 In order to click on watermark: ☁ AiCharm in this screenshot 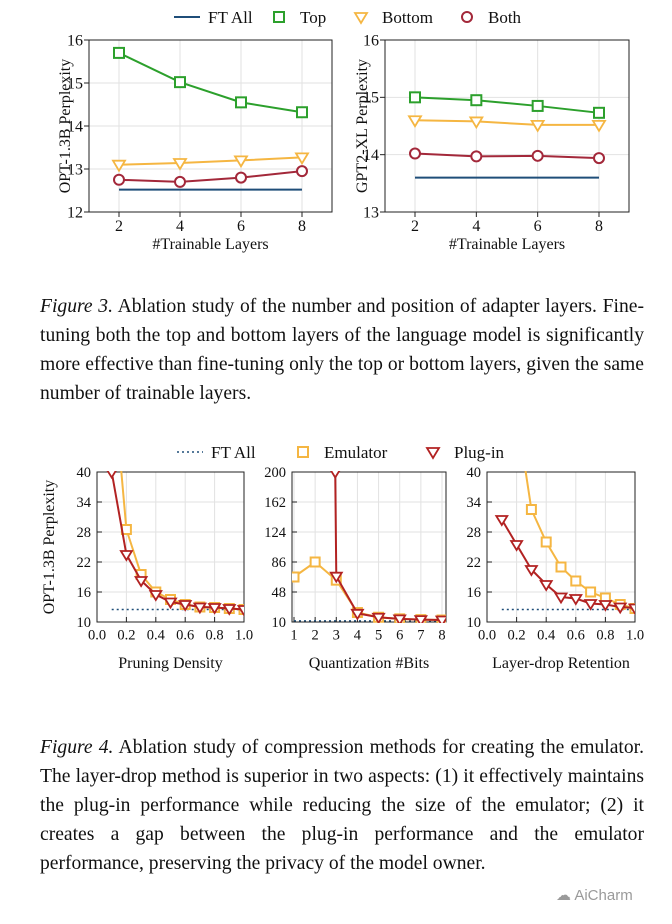, I will do `click(594, 895)`.